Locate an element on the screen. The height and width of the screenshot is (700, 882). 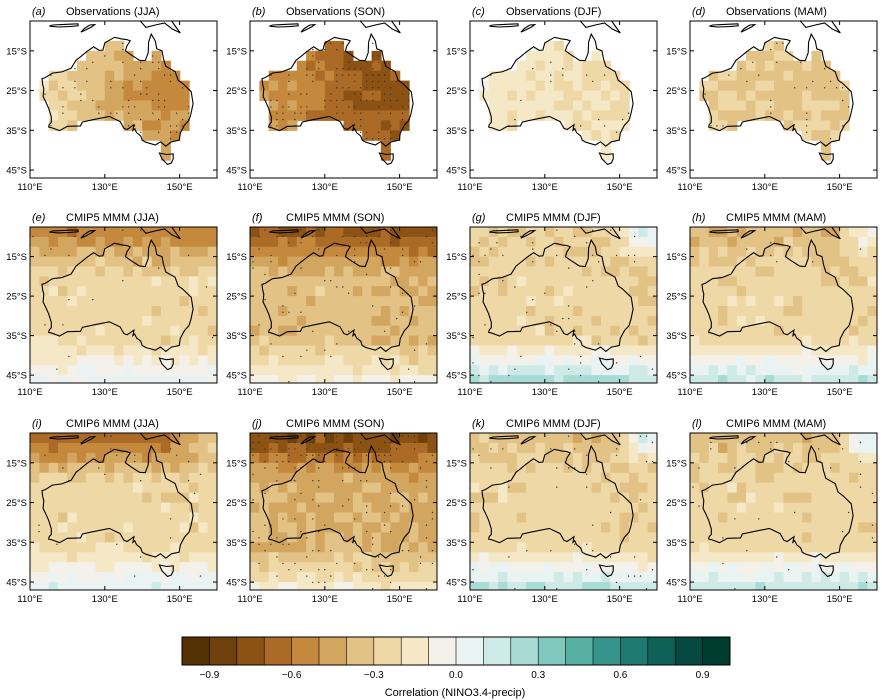
panel-letter: (f) is located at coordinates (257, 218).